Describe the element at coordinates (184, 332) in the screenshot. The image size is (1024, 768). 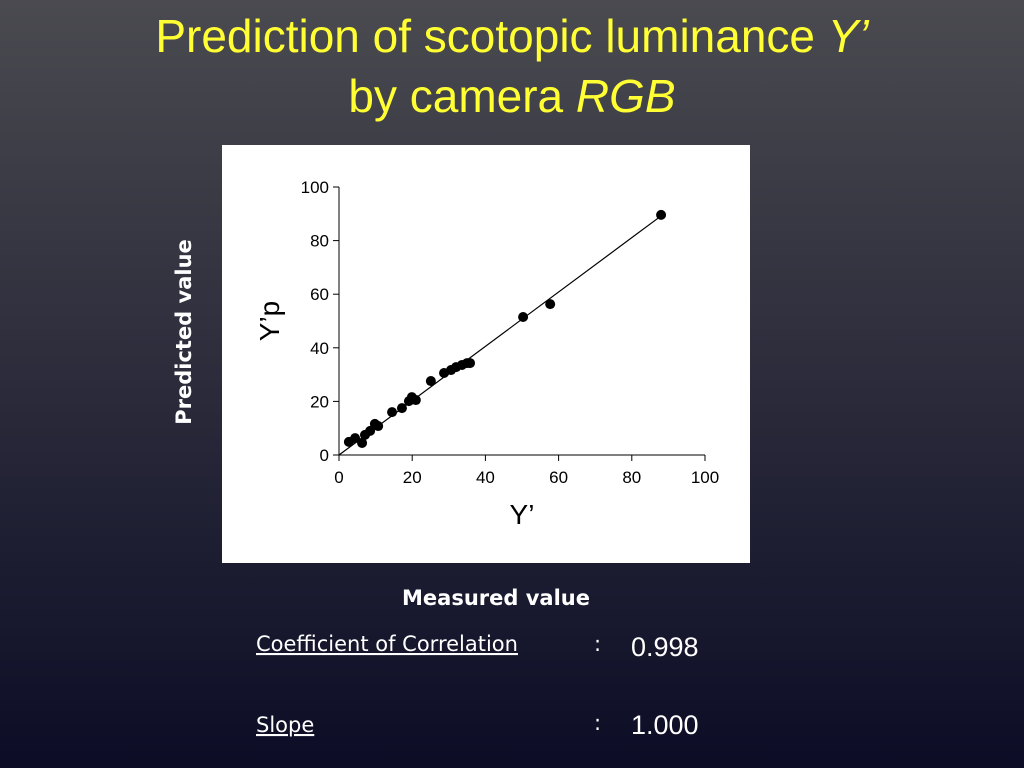
I see `y-caption: Predicted value` at that location.